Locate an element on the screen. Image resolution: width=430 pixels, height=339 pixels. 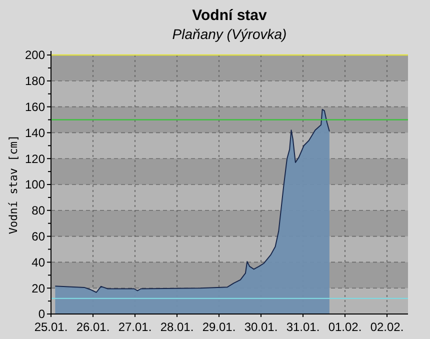
x-tick-label: 27.01. is located at coordinates (135, 327).